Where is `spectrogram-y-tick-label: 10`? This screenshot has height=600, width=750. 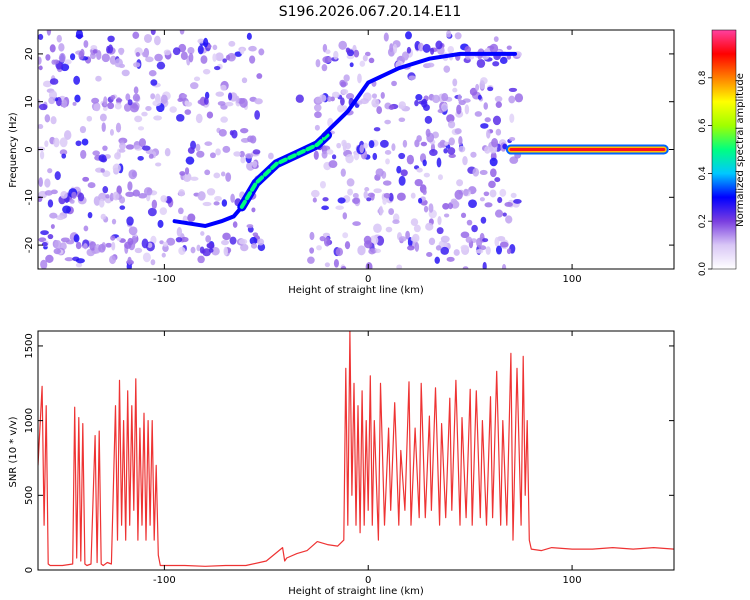
spectrogram-y-tick-label: 10 is located at coordinates (29, 101).